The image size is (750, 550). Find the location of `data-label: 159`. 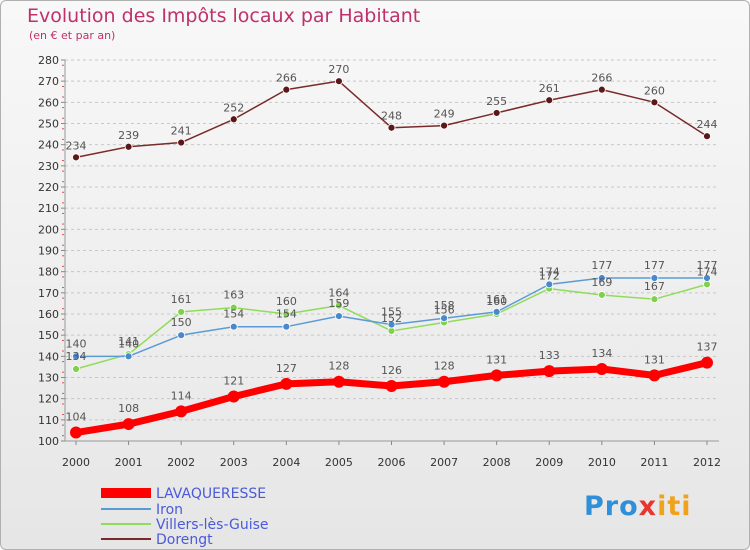

data-label: 159 is located at coordinates (338, 303).